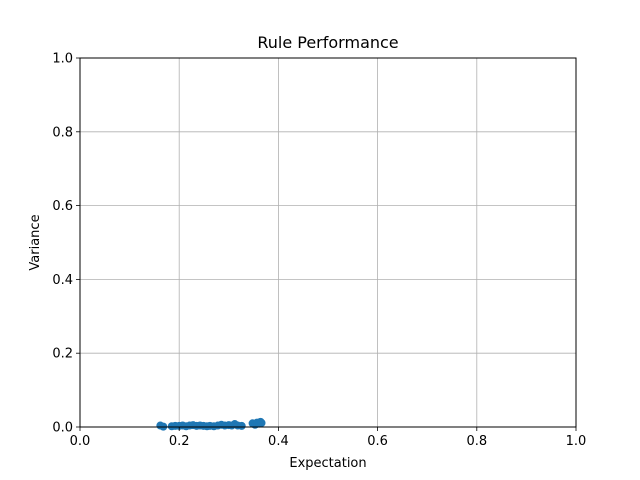  What do you see at coordinates (66, 244) in the screenshot?
I see `y-axis-ticks: 0.0 0.2 0.4 0.6 0.8 1.0` at bounding box center [66, 244].